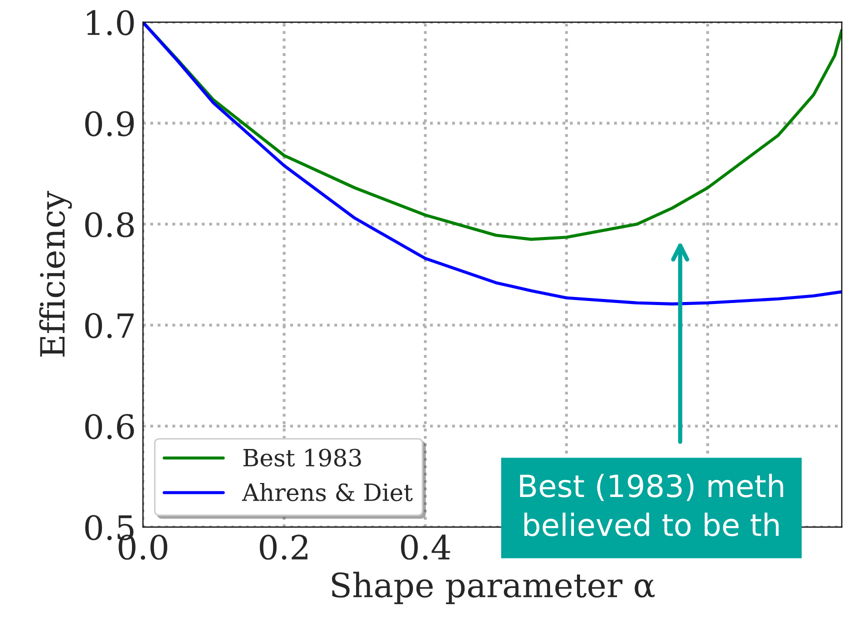  Describe the element at coordinates (109, 225) in the screenshot. I see `y-tick-label: 0.8` at that location.